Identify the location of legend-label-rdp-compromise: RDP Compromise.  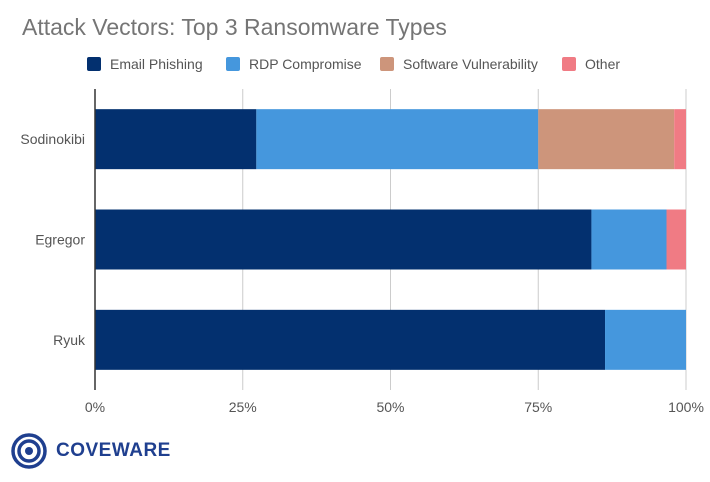
(305, 64).